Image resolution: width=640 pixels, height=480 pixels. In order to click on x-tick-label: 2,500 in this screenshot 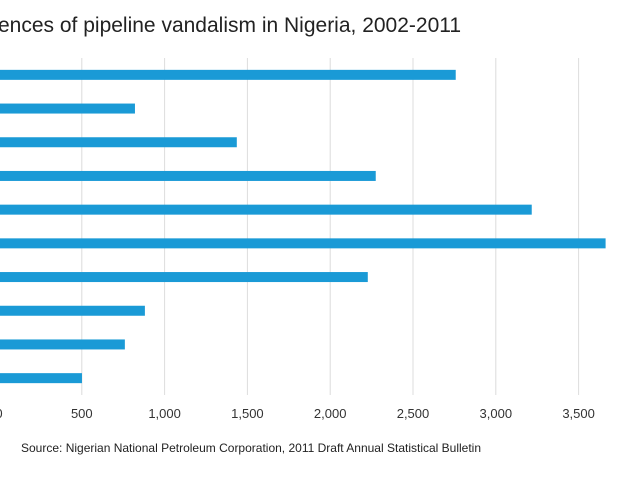, I will do `click(413, 413)`.